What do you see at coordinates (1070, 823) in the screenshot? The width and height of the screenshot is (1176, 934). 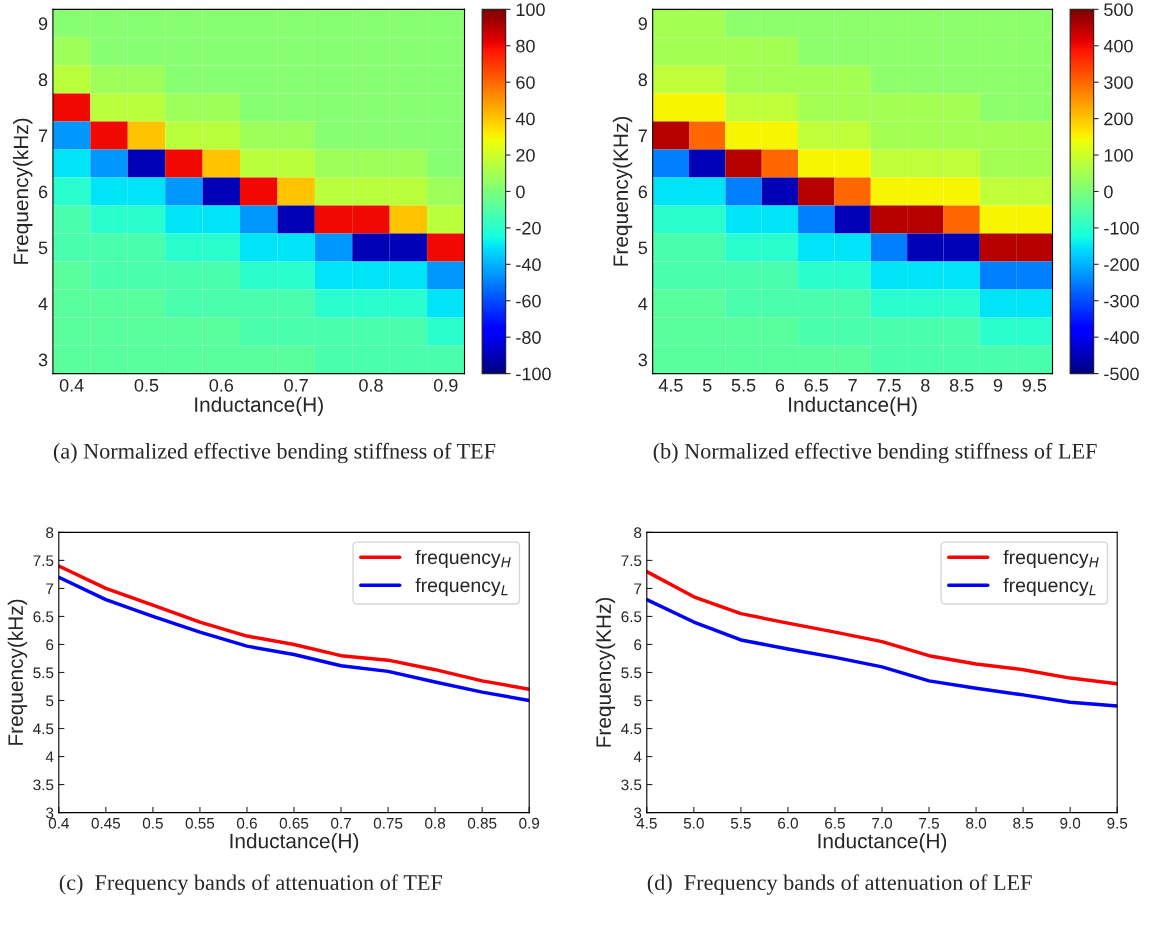 I see `x-tick-label: 9.0` at bounding box center [1070, 823].